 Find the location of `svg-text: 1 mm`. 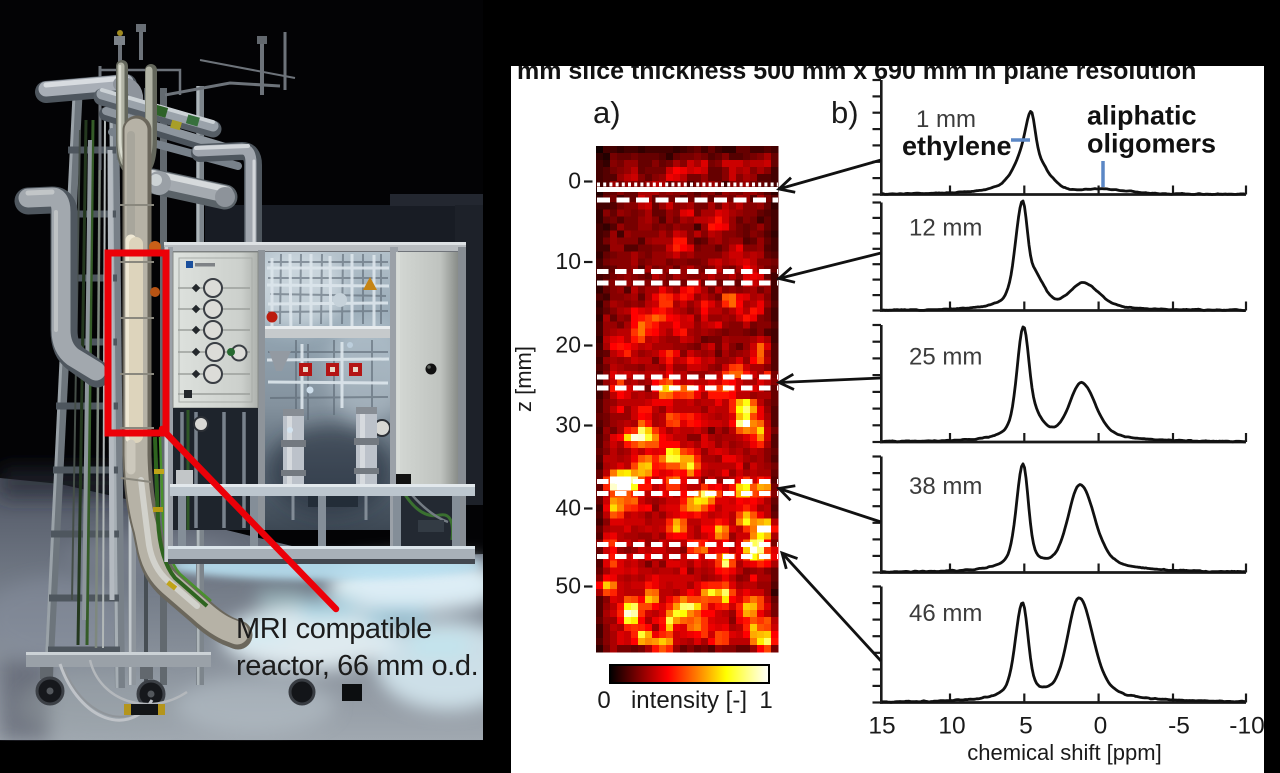

svg-text: 1 mm is located at coordinates (946, 119).